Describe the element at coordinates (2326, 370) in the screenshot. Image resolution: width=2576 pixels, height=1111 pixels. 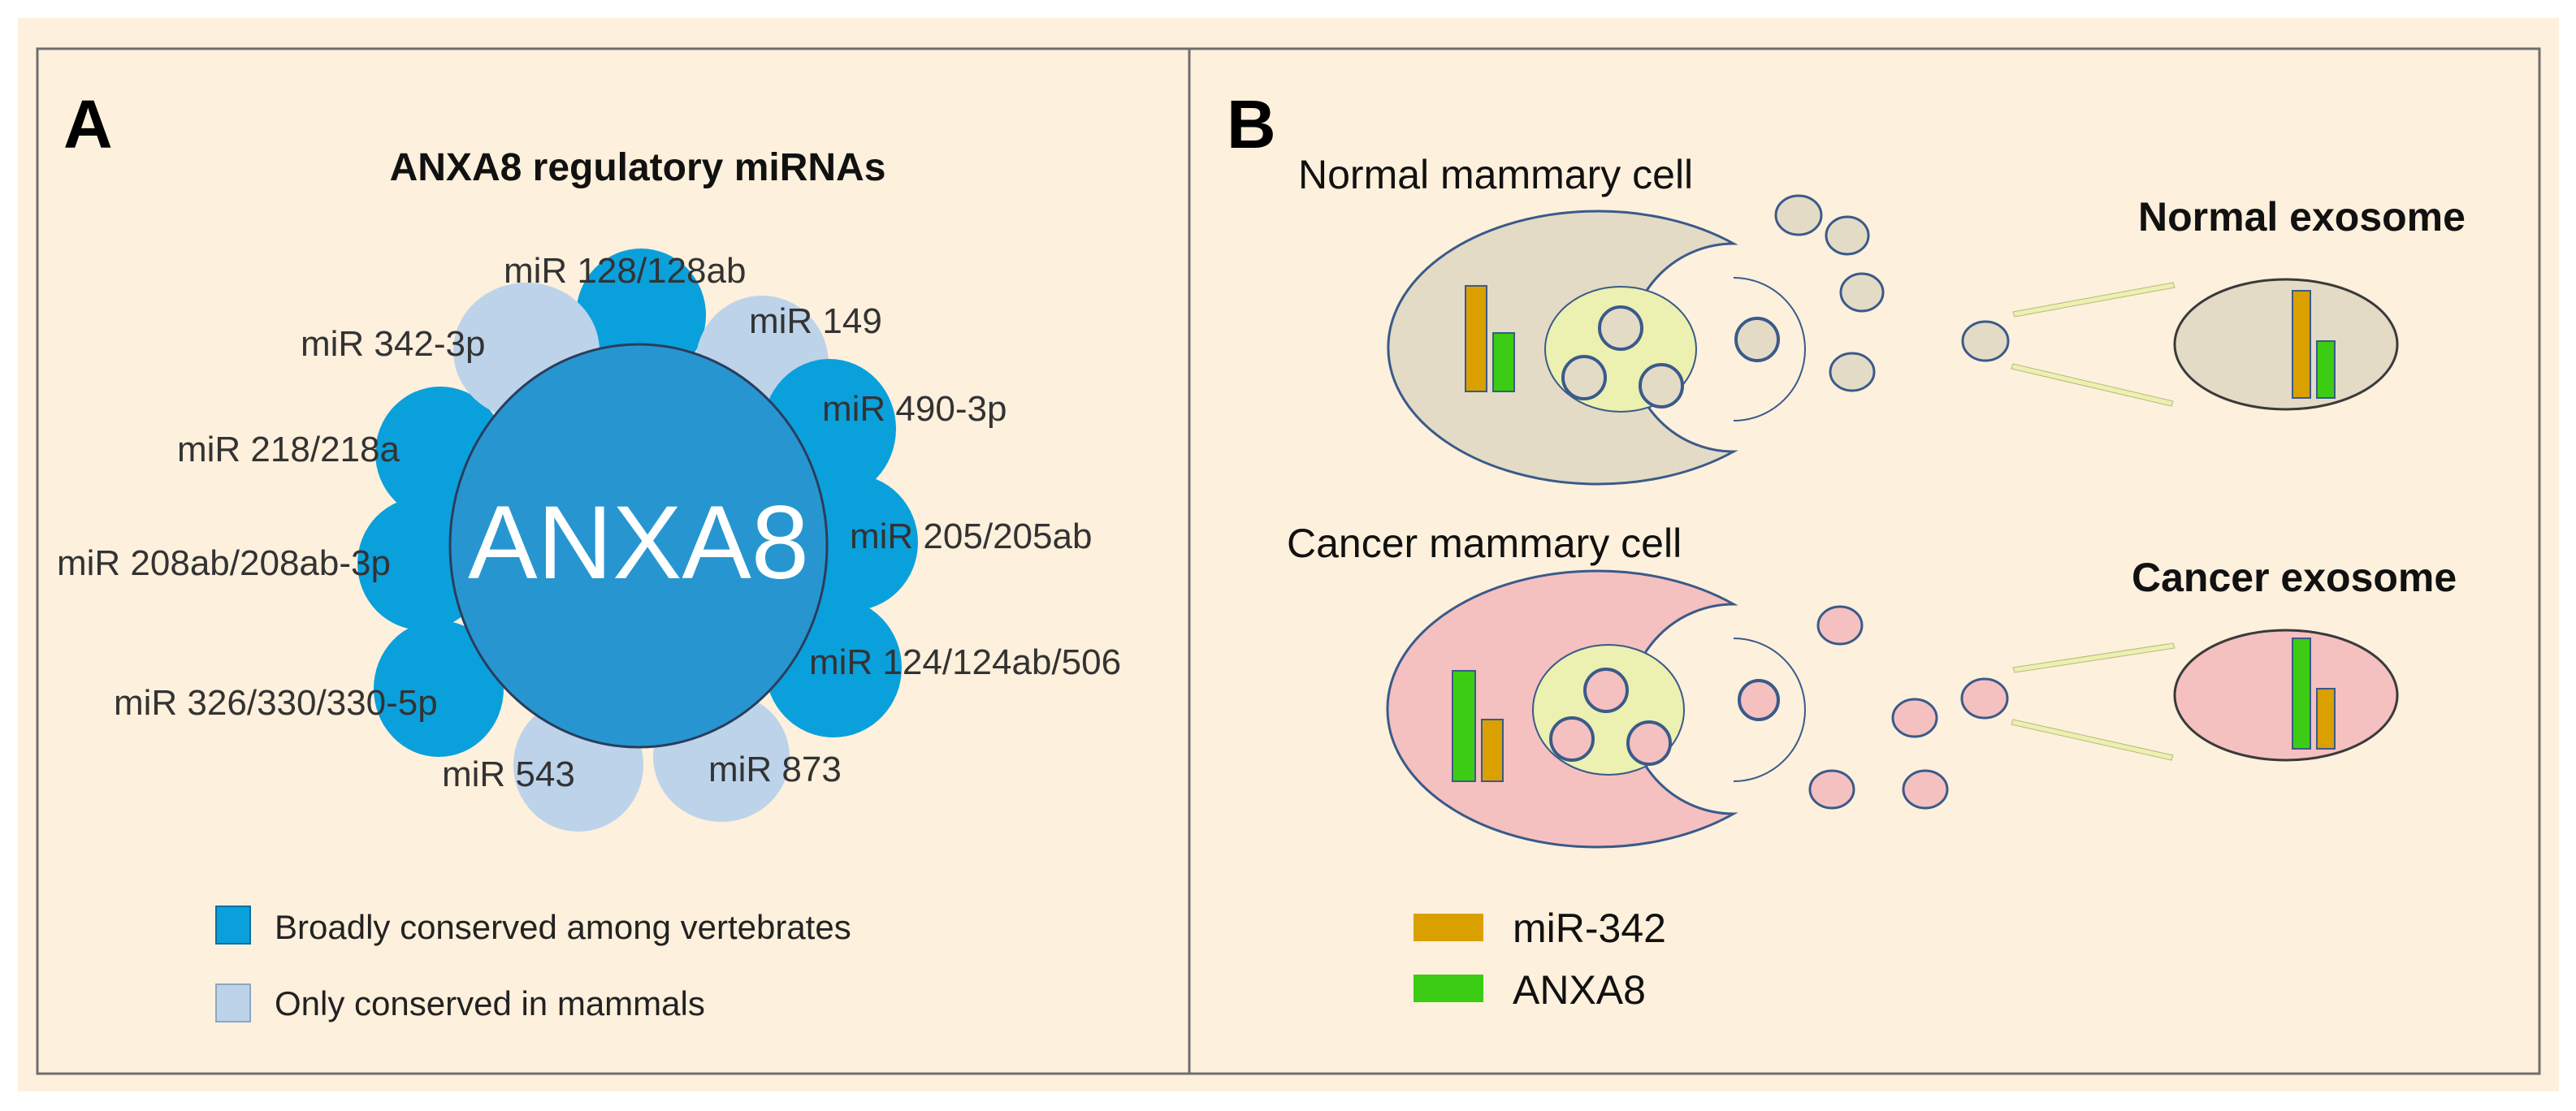
I see `normal-exosome-bar-anxa8` at that location.